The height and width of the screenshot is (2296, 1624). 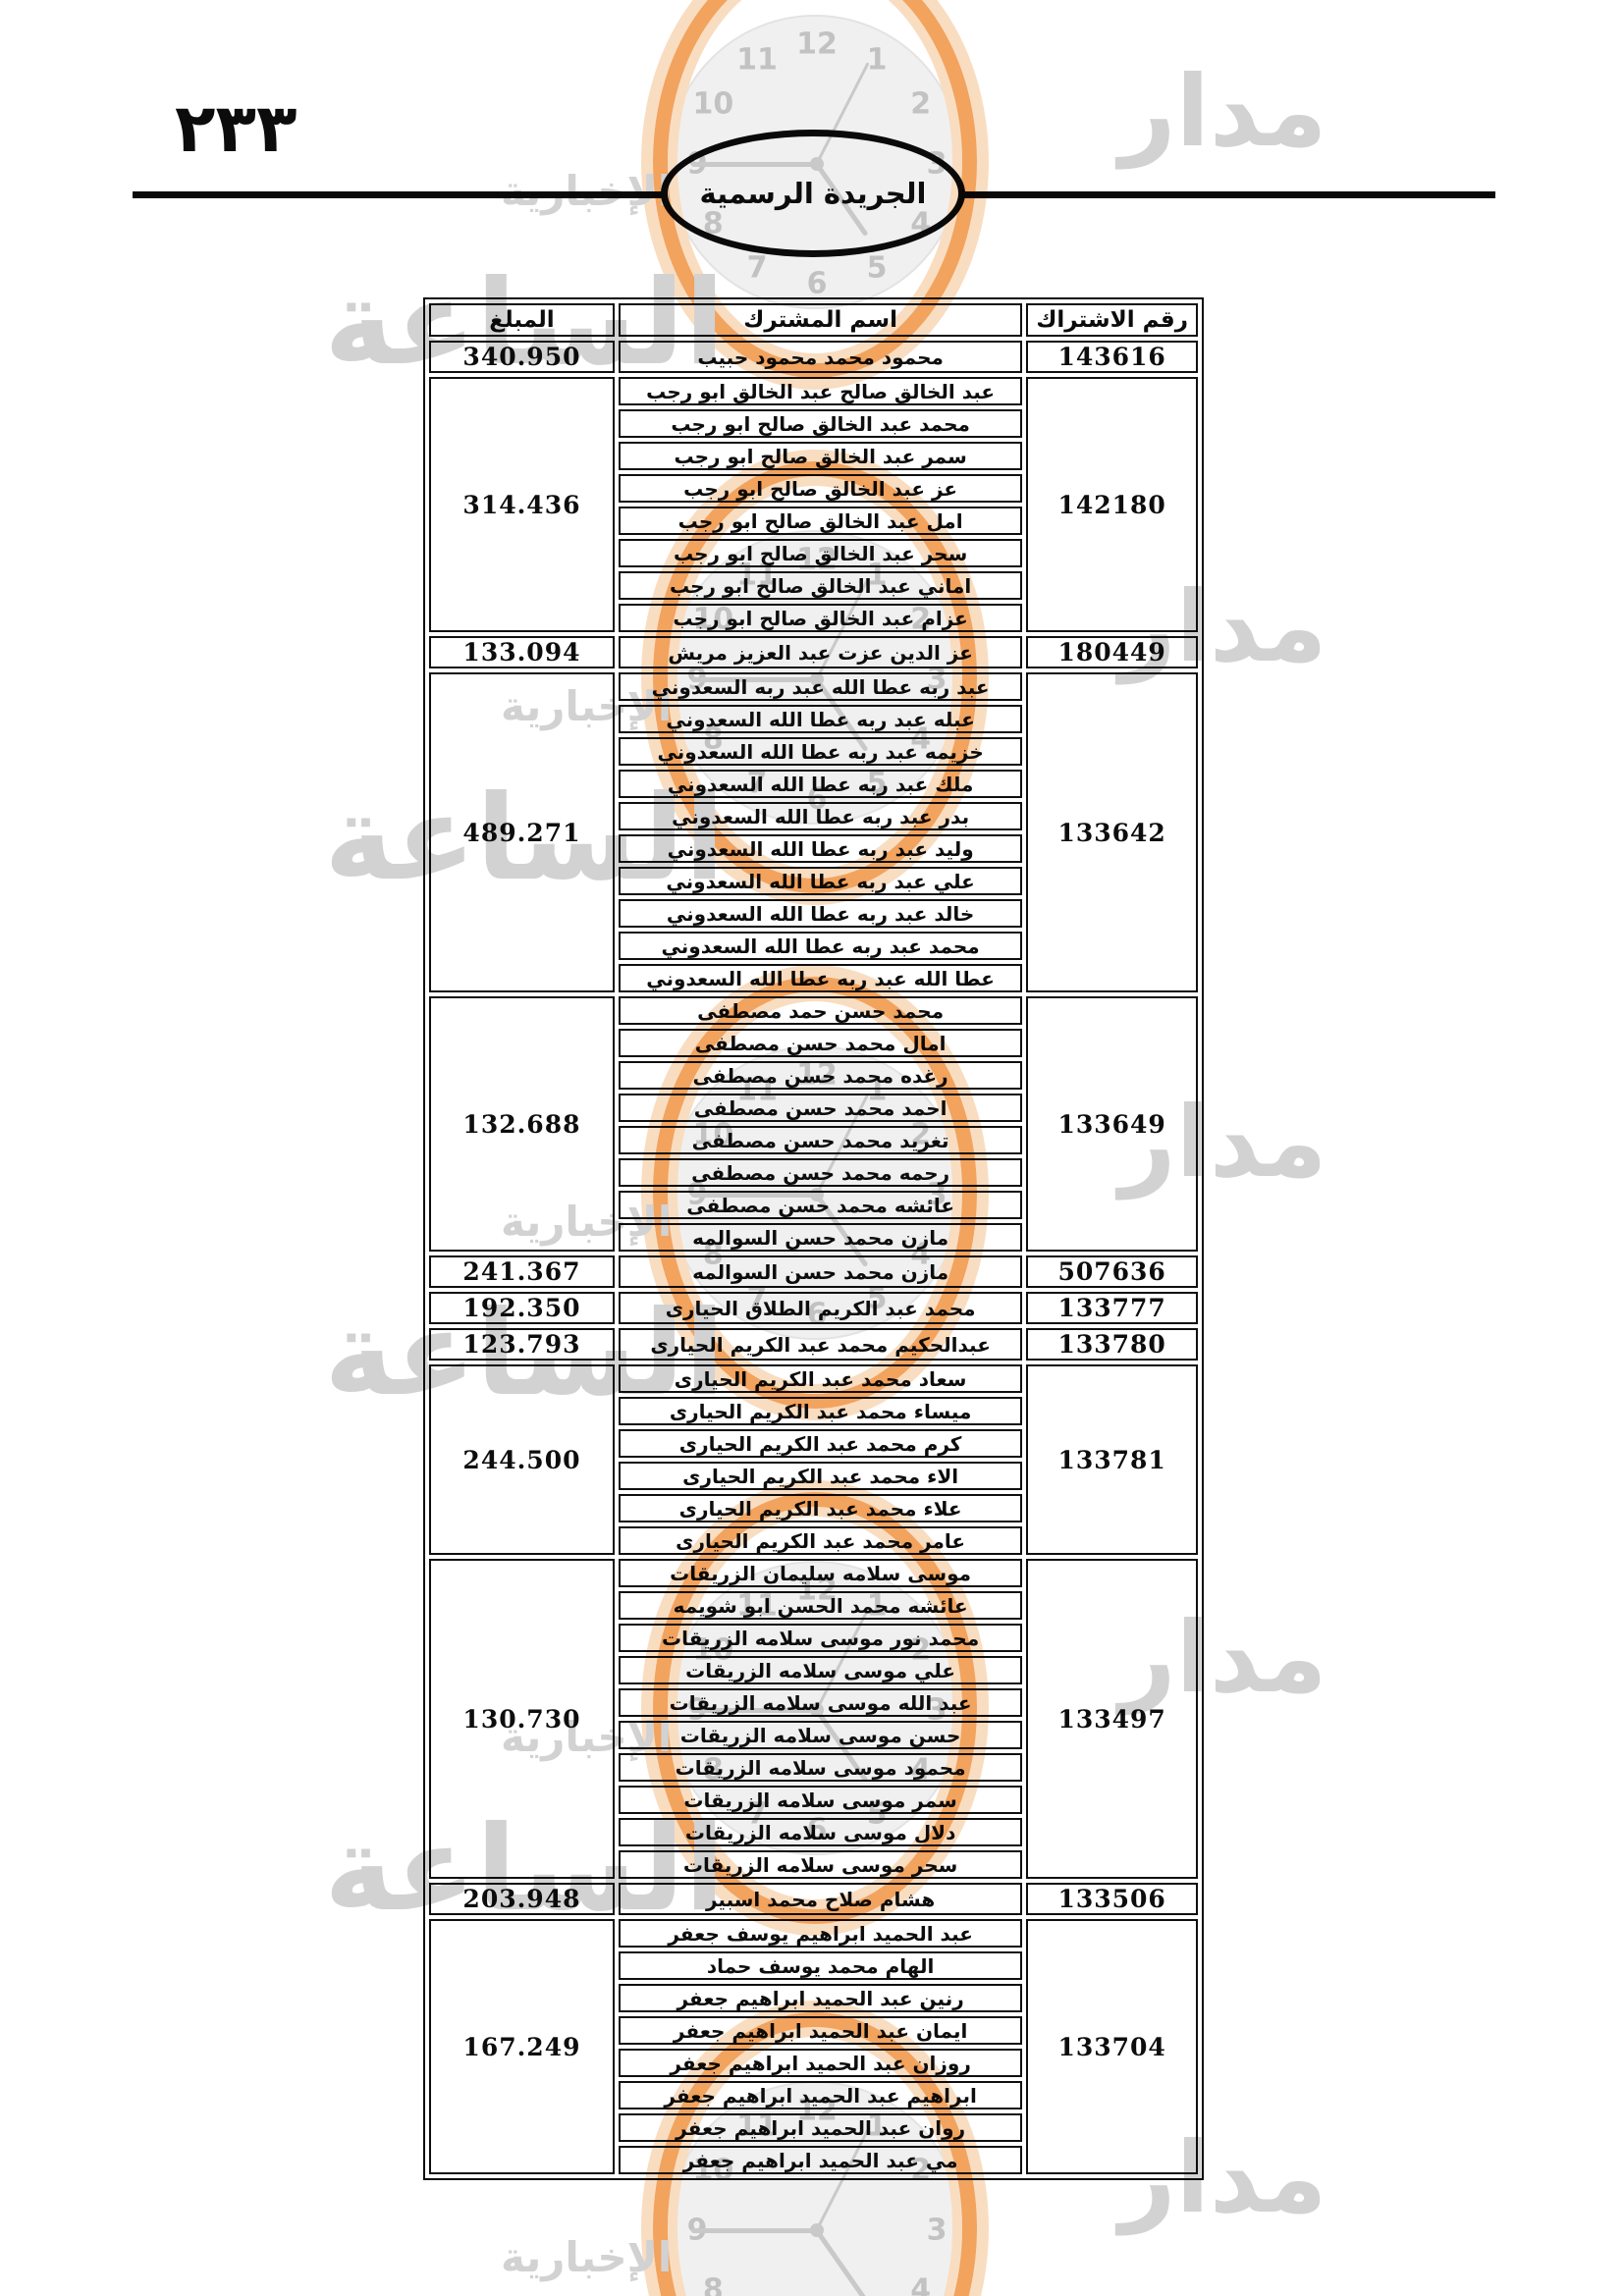 I want to click on subscriber-name-cell: روزان عبد الحميد ابراهيم جعفر, so click(x=820, y=2063).